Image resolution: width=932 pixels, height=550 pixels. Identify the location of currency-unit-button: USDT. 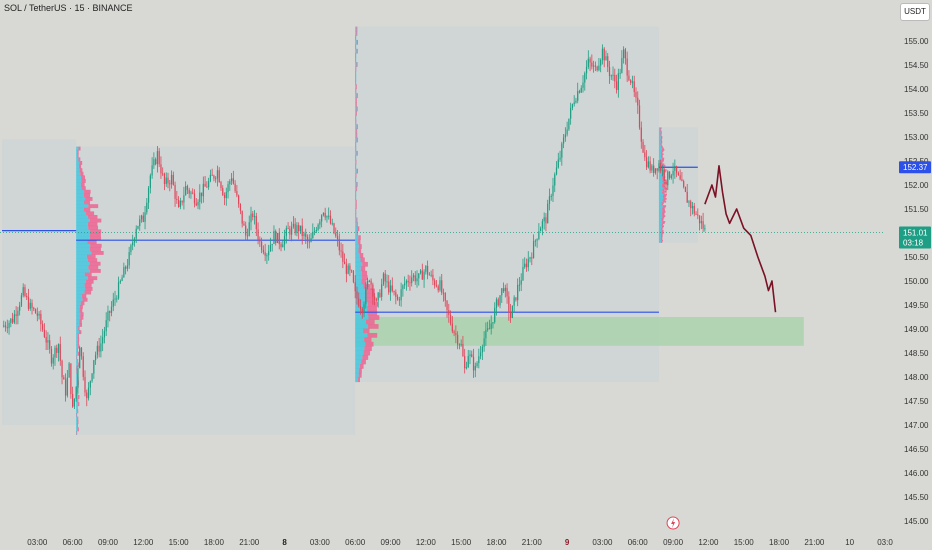
(915, 12).